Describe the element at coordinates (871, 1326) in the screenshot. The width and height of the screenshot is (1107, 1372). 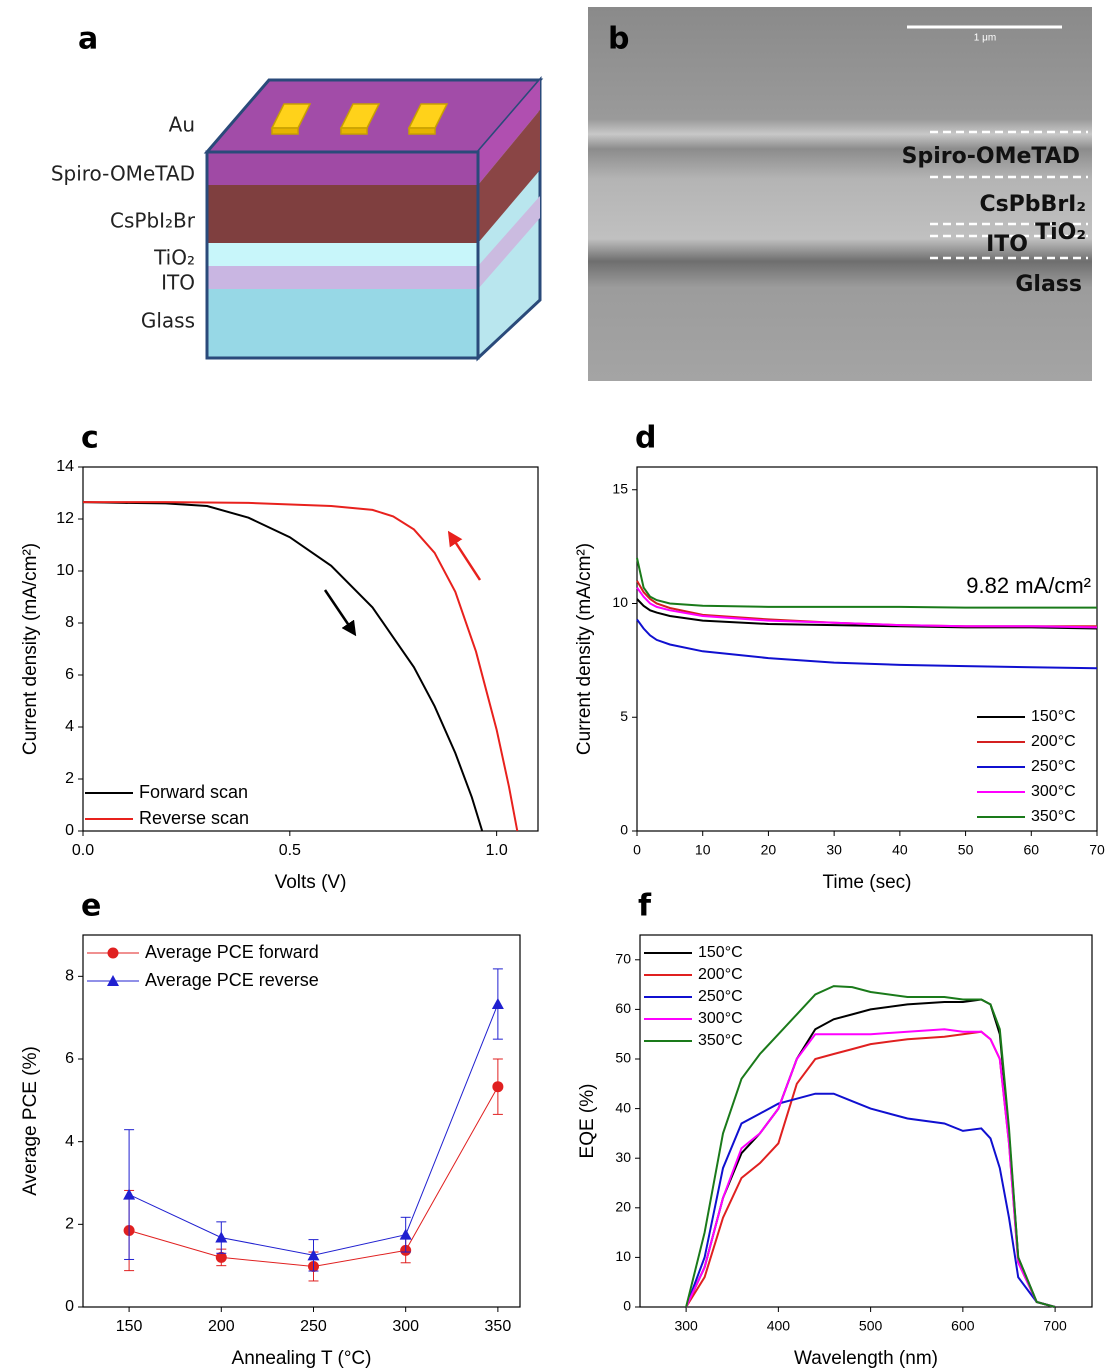
I see `x-tick-label: 500` at that location.